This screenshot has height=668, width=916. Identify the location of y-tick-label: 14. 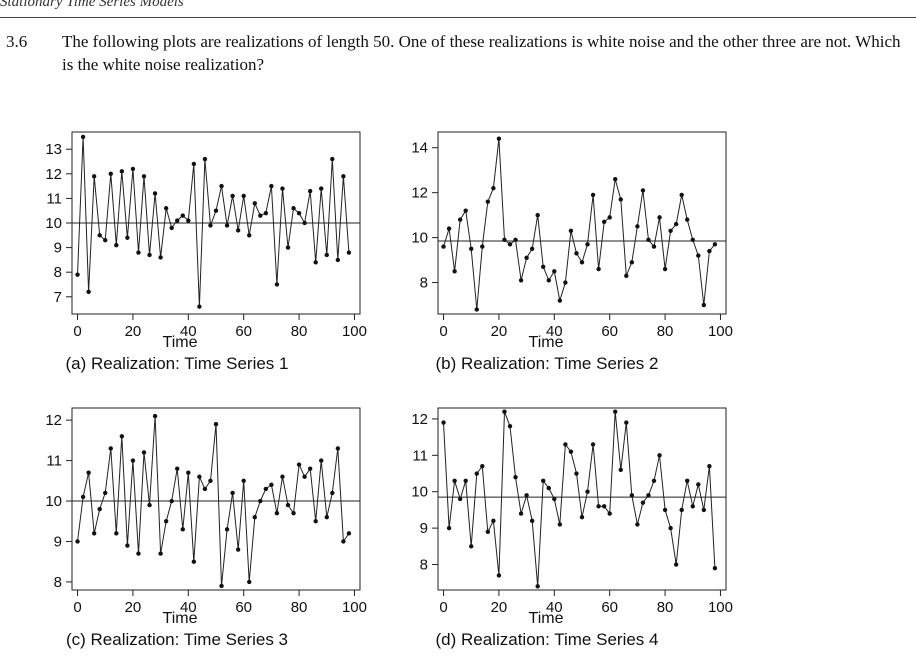
(419, 148).